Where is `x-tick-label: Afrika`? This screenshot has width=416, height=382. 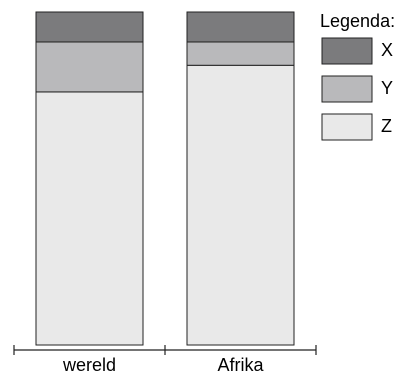 x-tick-label: Afrika is located at coordinates (240, 365).